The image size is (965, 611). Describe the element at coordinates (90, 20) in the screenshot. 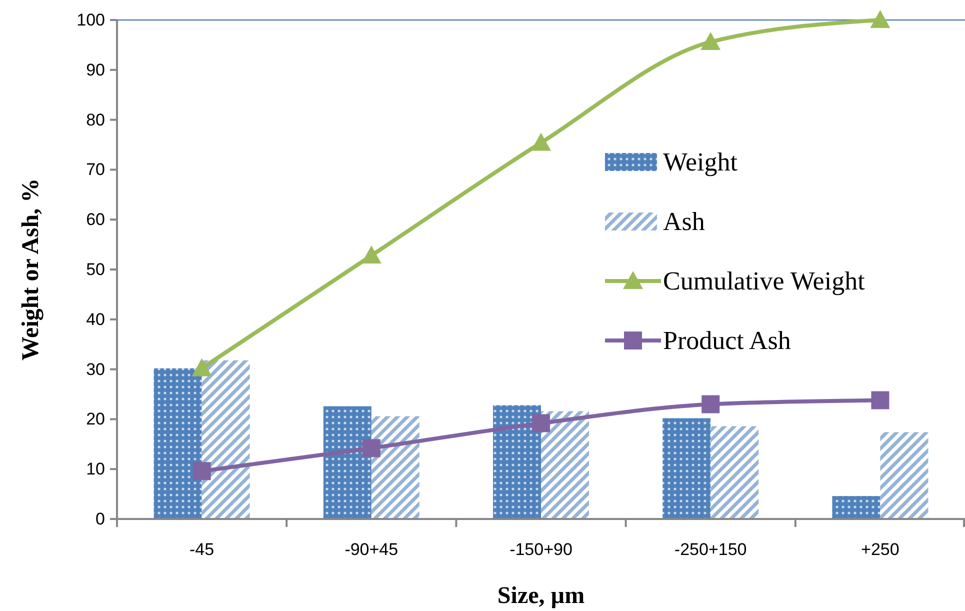

I see `y-tick-label: 100` at that location.